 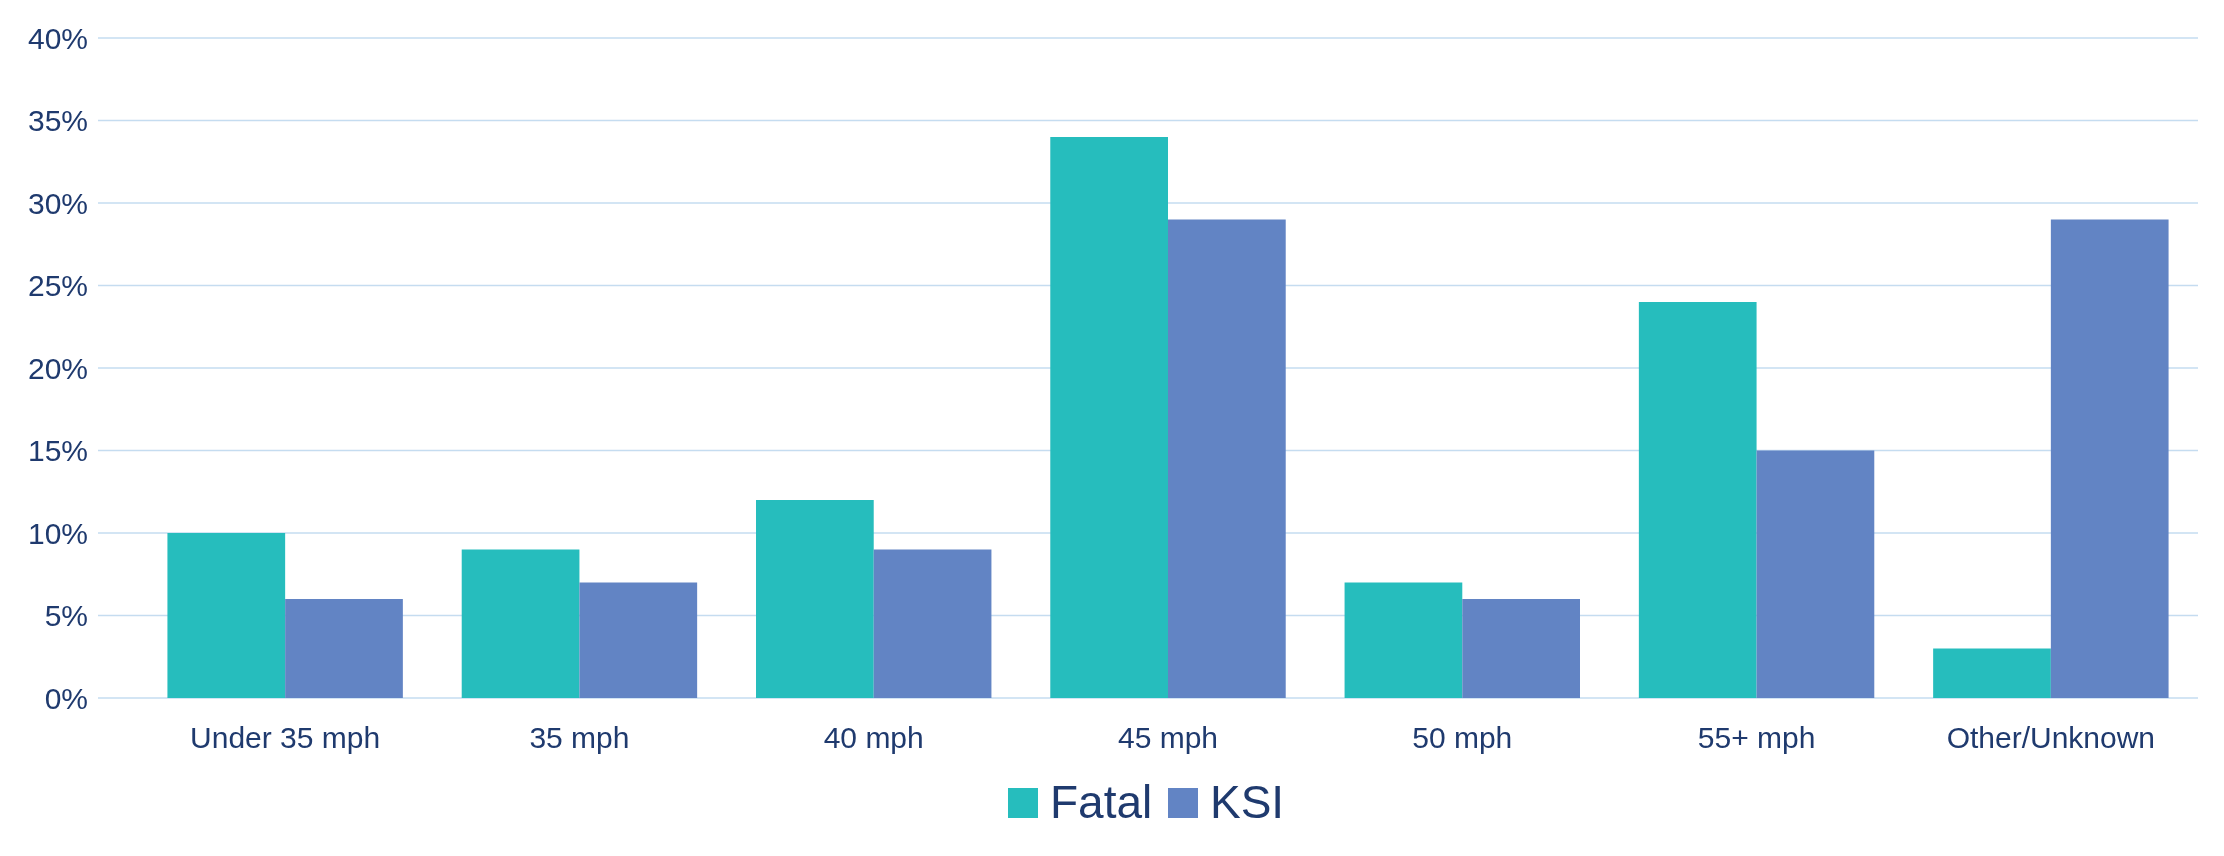 What do you see at coordinates (57, 203) in the screenshot?
I see `y-tick-label: 30%` at bounding box center [57, 203].